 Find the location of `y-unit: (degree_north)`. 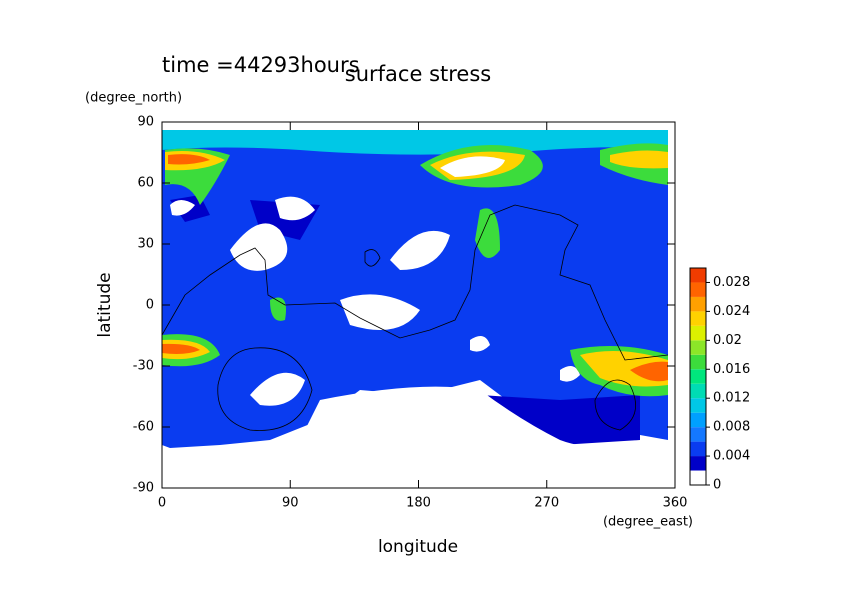

y-unit: (degree_north) is located at coordinates (133, 98).